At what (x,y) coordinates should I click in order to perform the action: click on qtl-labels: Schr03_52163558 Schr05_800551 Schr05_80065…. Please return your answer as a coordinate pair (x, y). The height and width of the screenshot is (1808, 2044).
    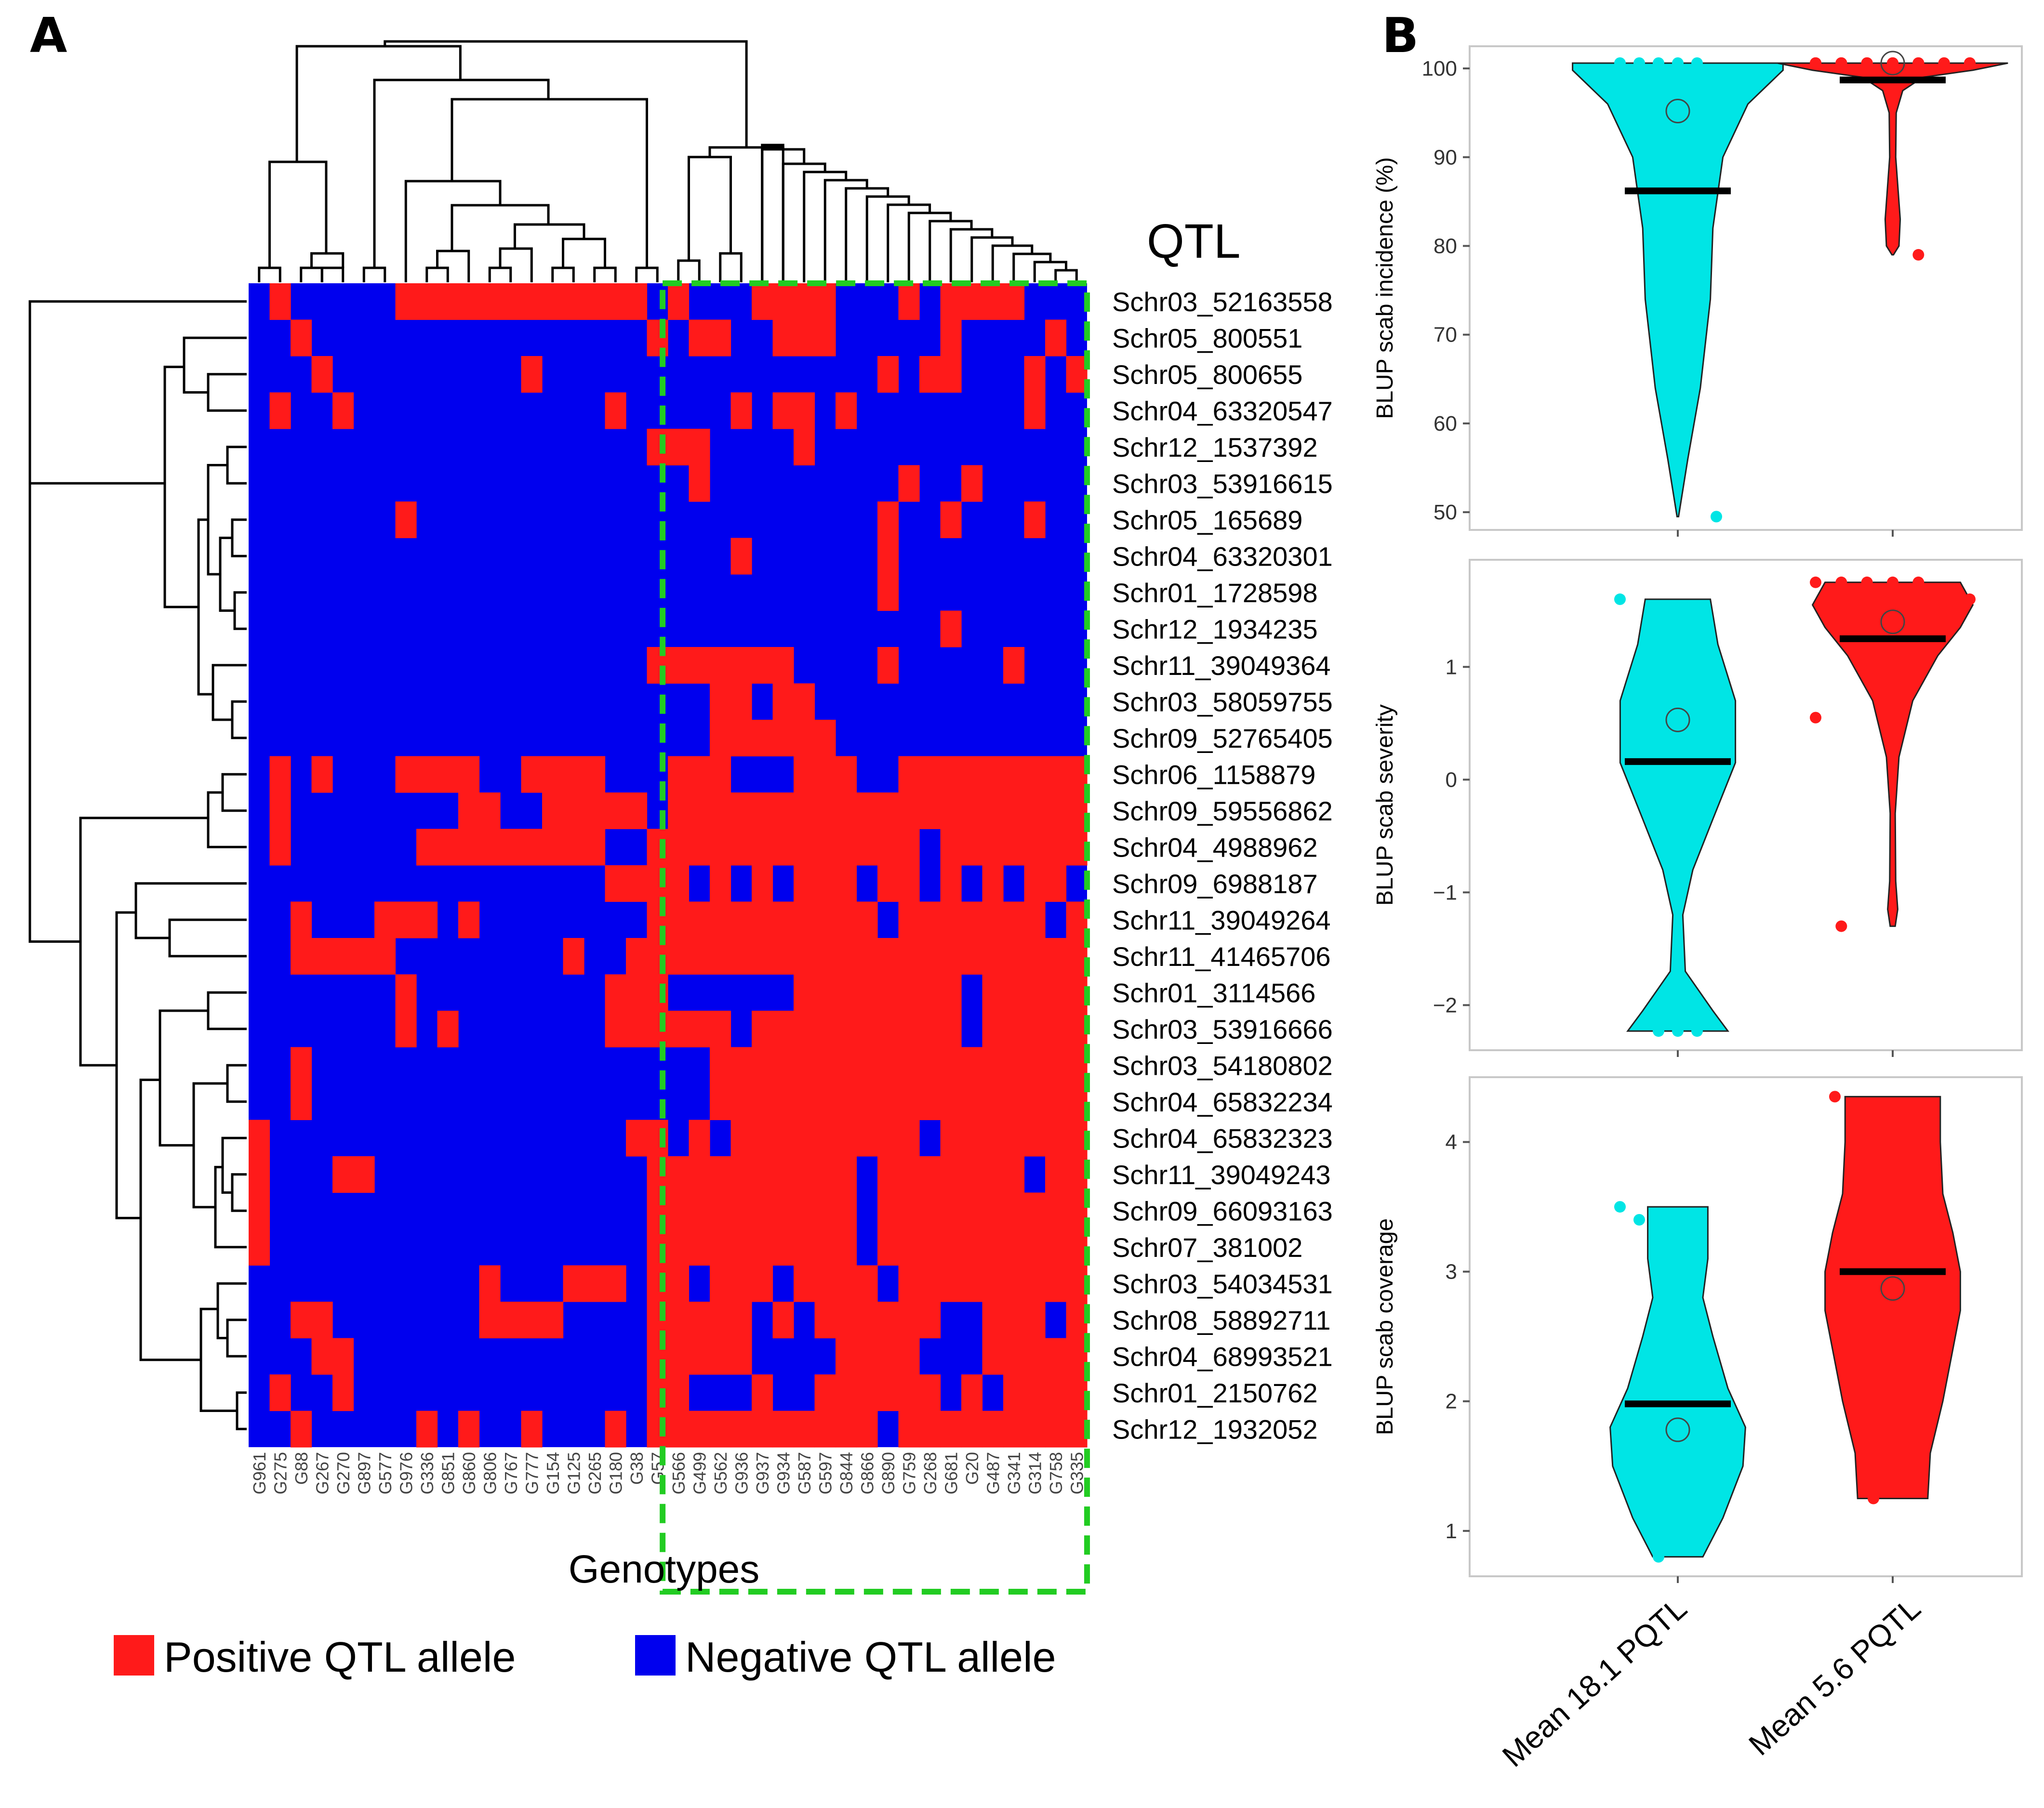
    Looking at the image, I should click on (1223, 866).